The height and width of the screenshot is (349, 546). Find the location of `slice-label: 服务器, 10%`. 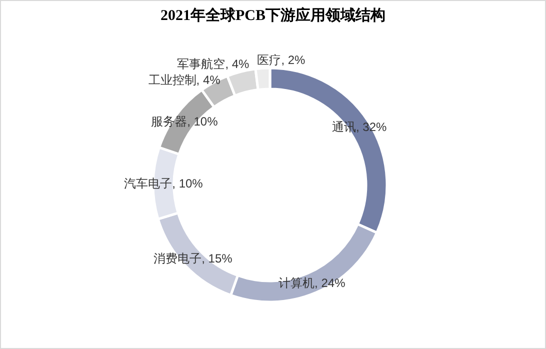

slice-label: 服务器, 10% is located at coordinates (184, 121).